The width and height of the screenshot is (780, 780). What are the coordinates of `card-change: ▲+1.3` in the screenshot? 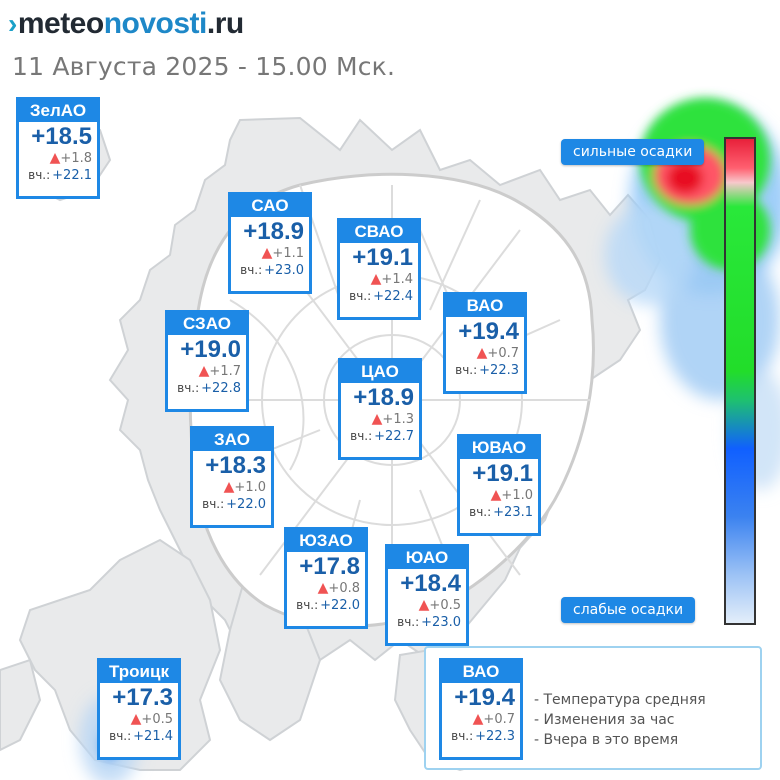 It's located at (380, 419).